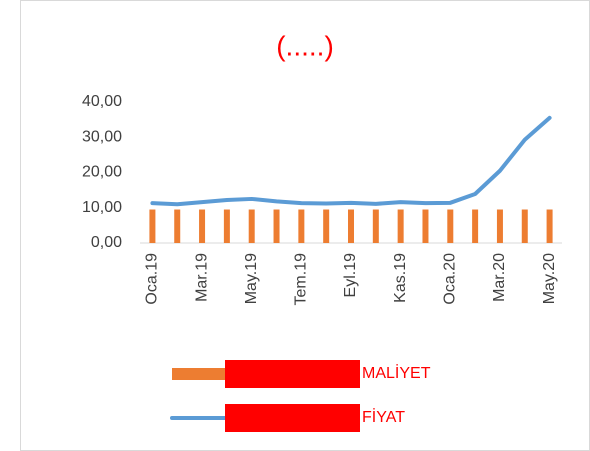 The height and width of the screenshot is (451, 590). Describe the element at coordinates (152, 279) in the screenshot. I see `x-tick-label: Oca.19` at that location.